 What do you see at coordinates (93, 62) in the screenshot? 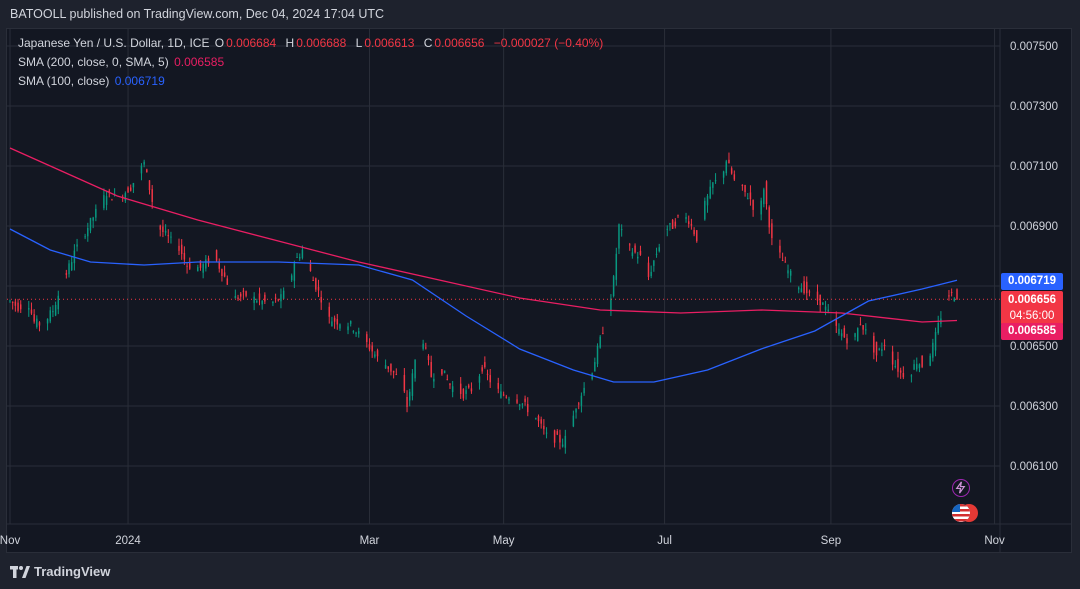
I see `legend-sma200-label: SMA (200, close, 0, SMA, 5)` at bounding box center [93, 62].